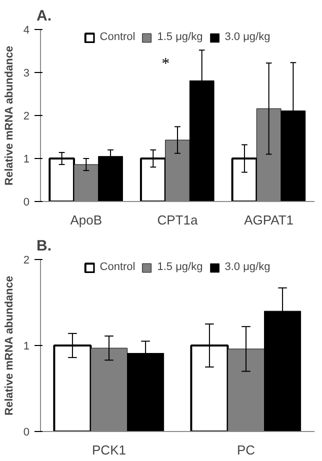 This screenshot has width=322, height=461. What do you see at coordinates (26, 74) in the screenshot?
I see `y-tick-label: 3` at bounding box center [26, 74].